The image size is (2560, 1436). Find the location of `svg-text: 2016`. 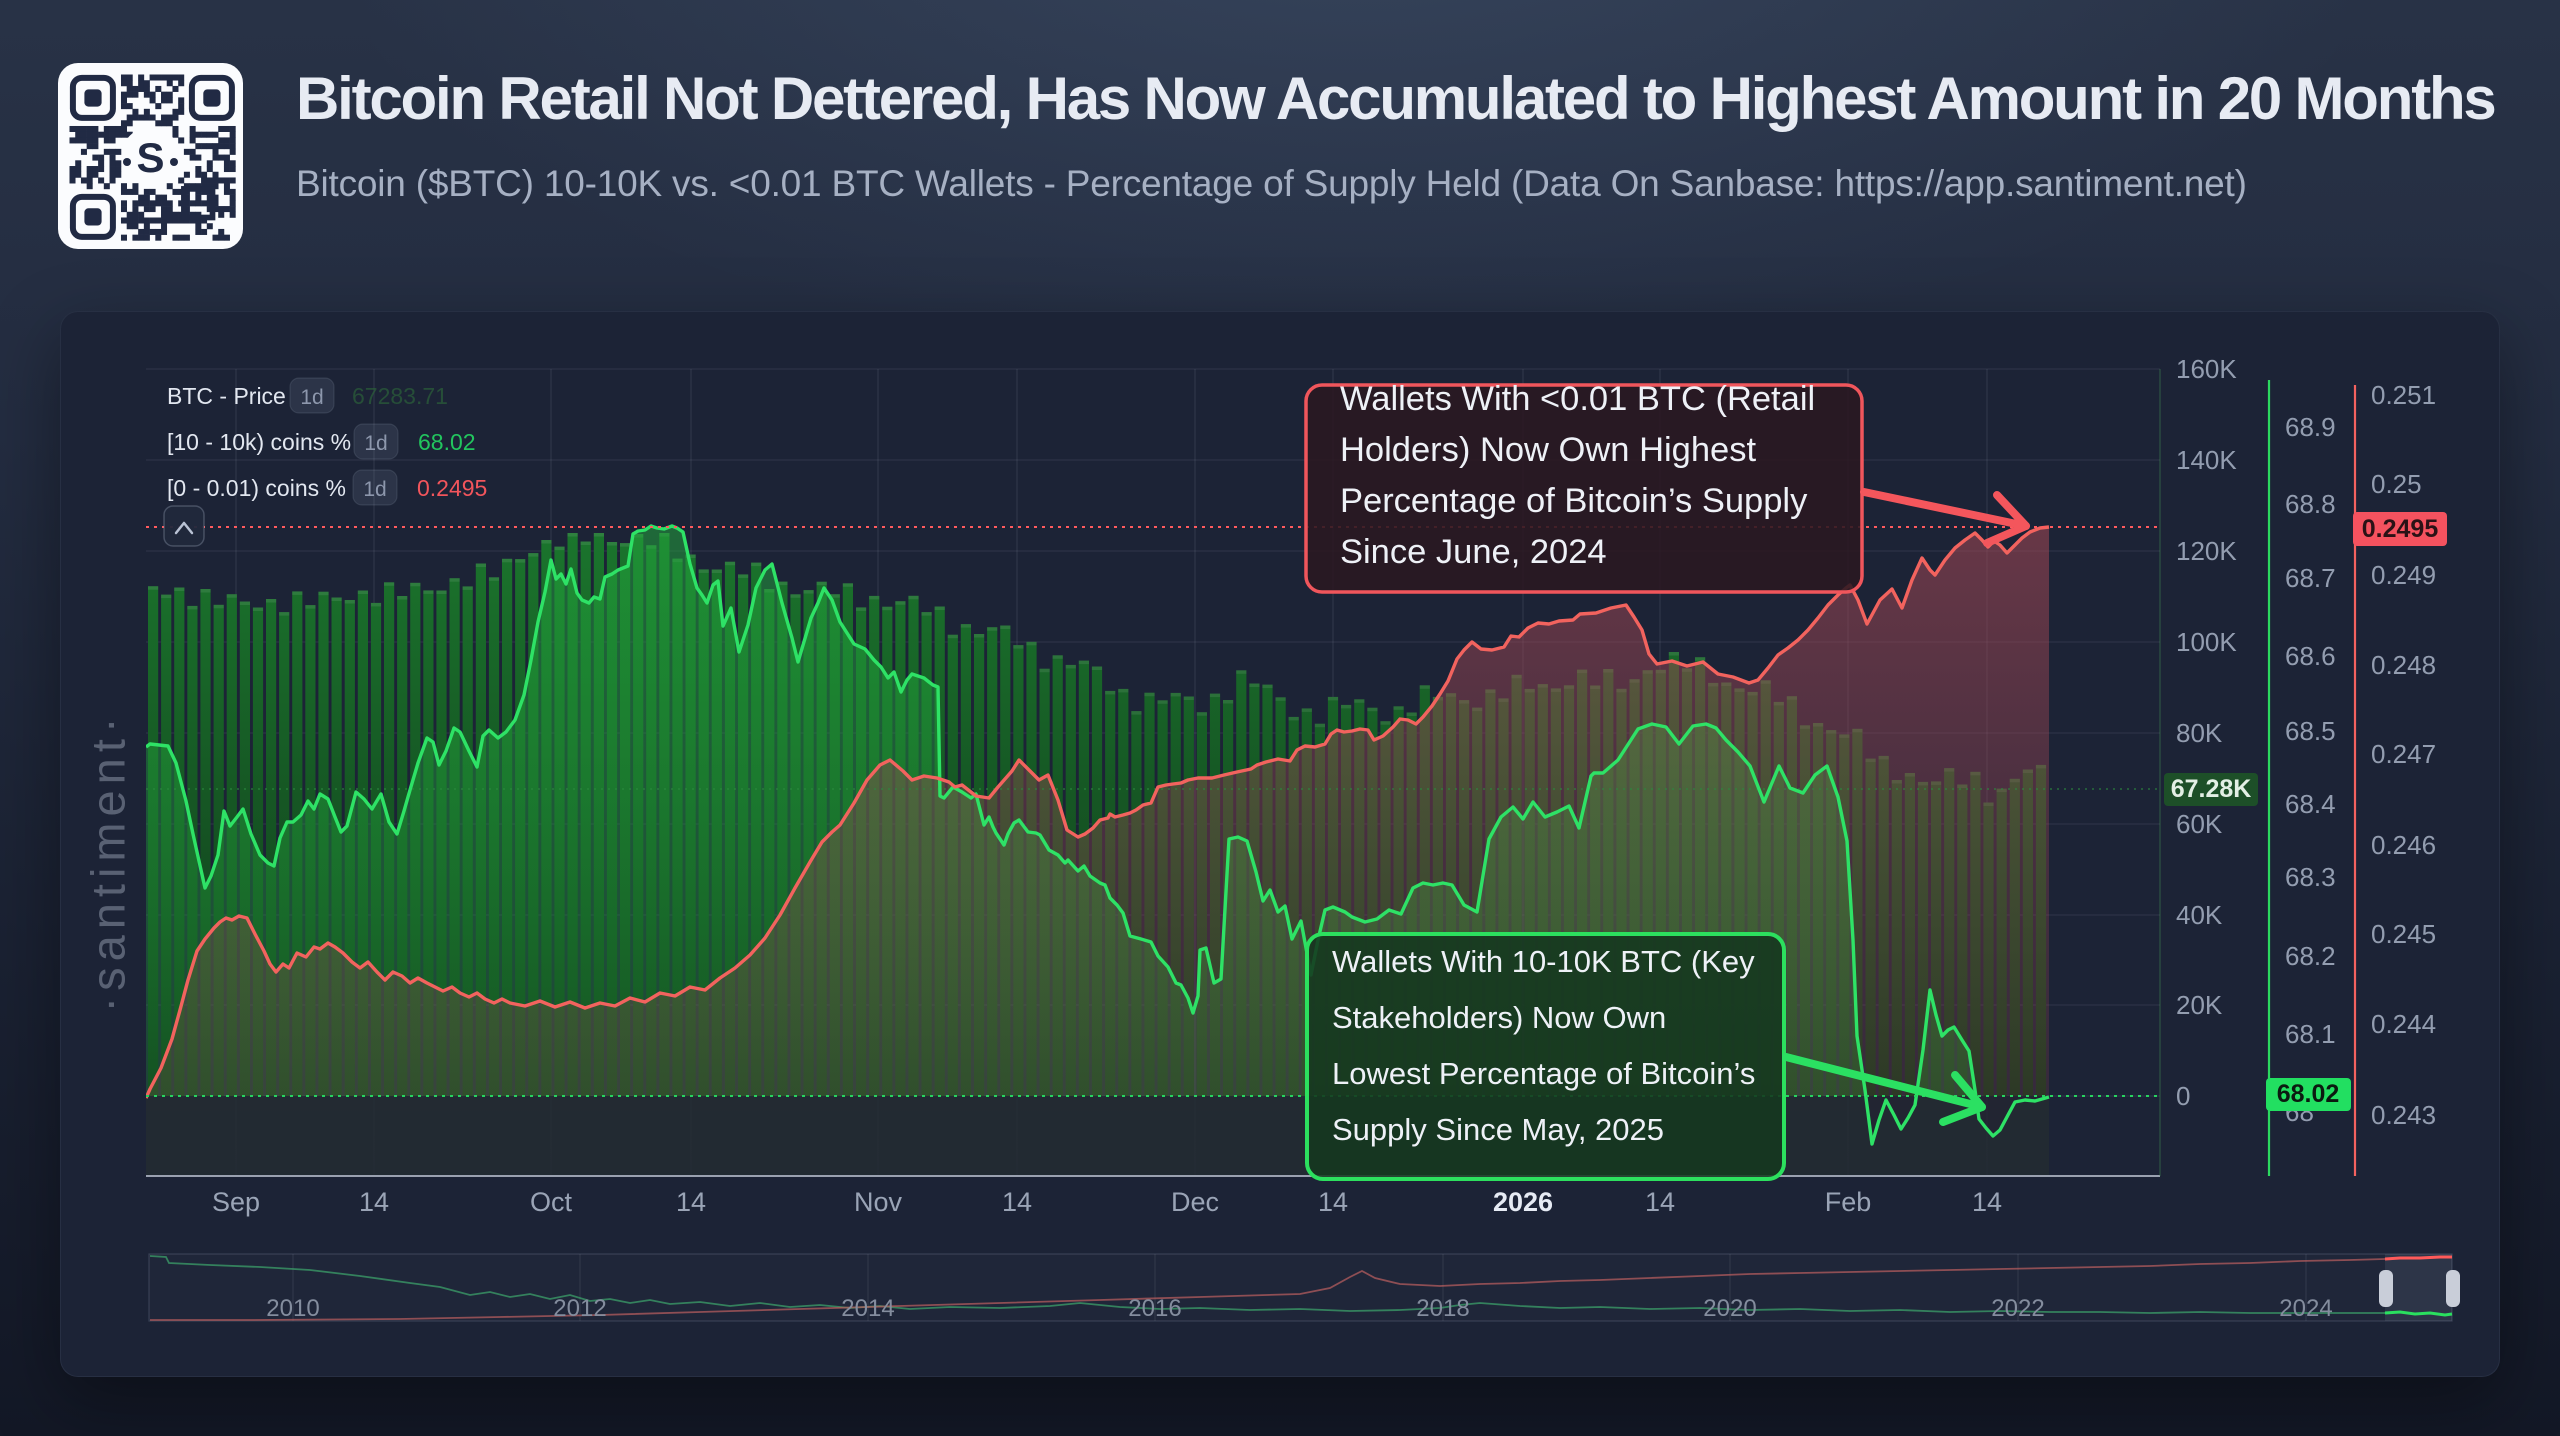

svg-text: 2016 is located at coordinates (1154, 1308).